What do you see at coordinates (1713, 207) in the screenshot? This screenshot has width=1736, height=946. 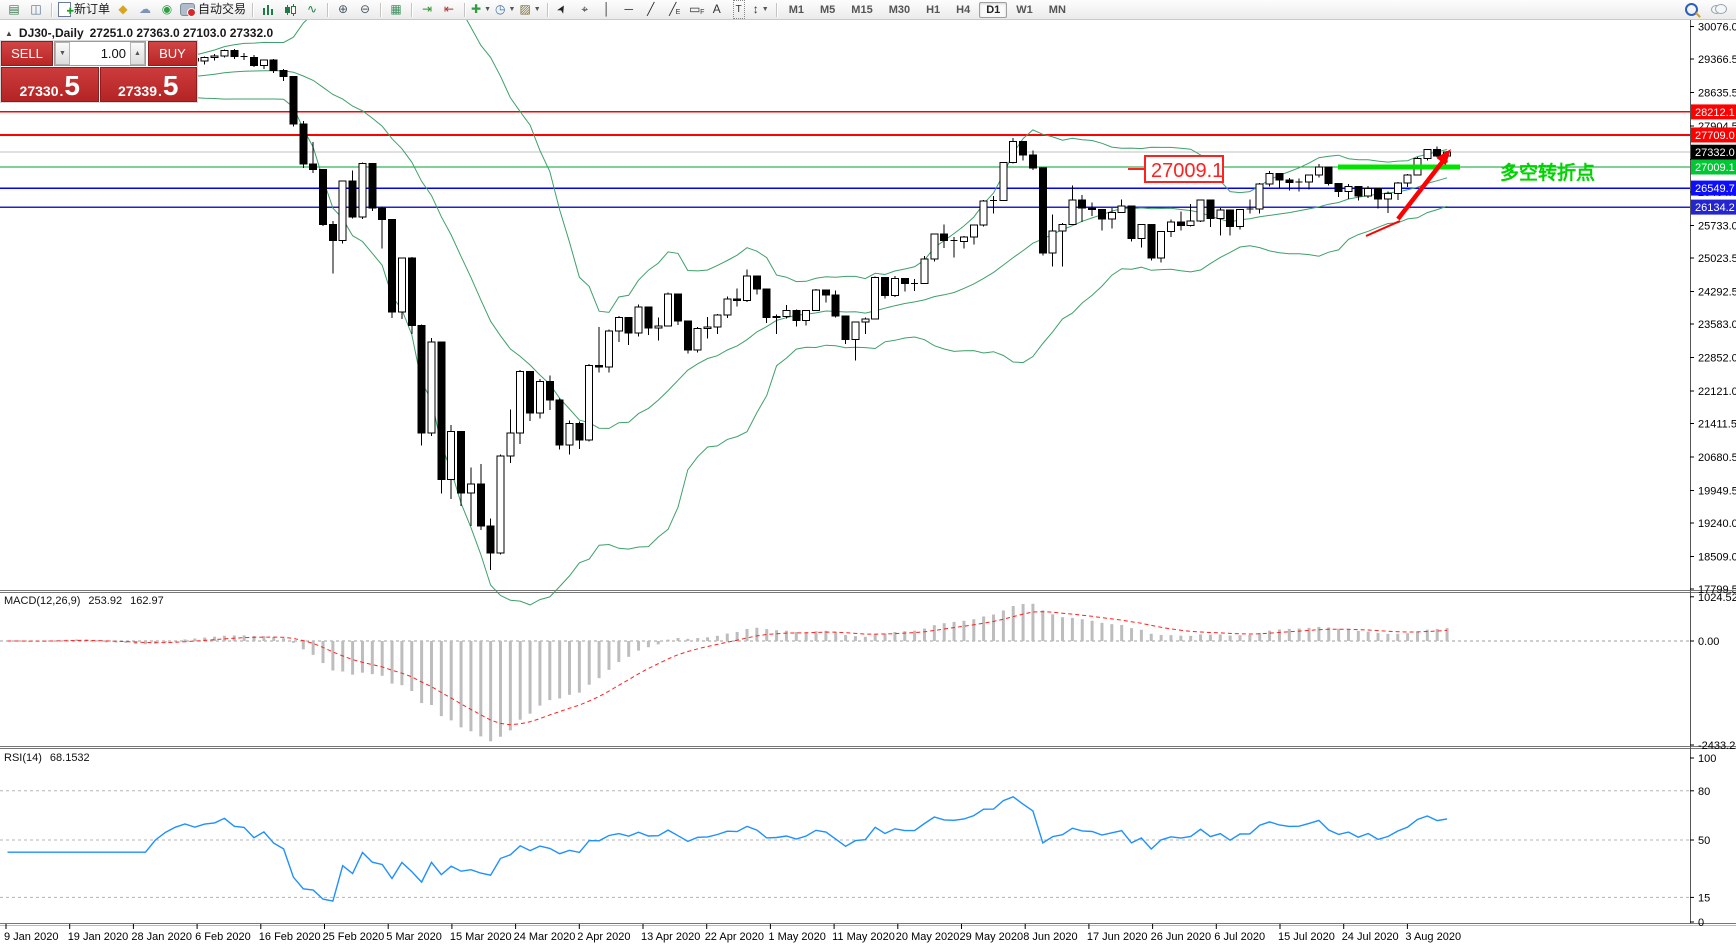 I see `level-price-tag` at bounding box center [1713, 207].